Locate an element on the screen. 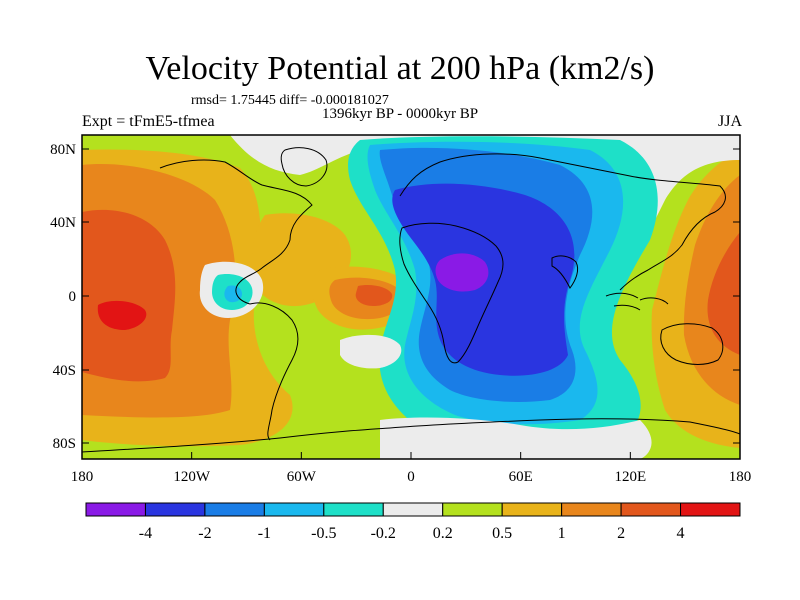 Image resolution: width=800 pixels, height=600 pixels. stats-line: rmsd= 1.75445 diff= -0.000181027 is located at coordinates (290, 100).